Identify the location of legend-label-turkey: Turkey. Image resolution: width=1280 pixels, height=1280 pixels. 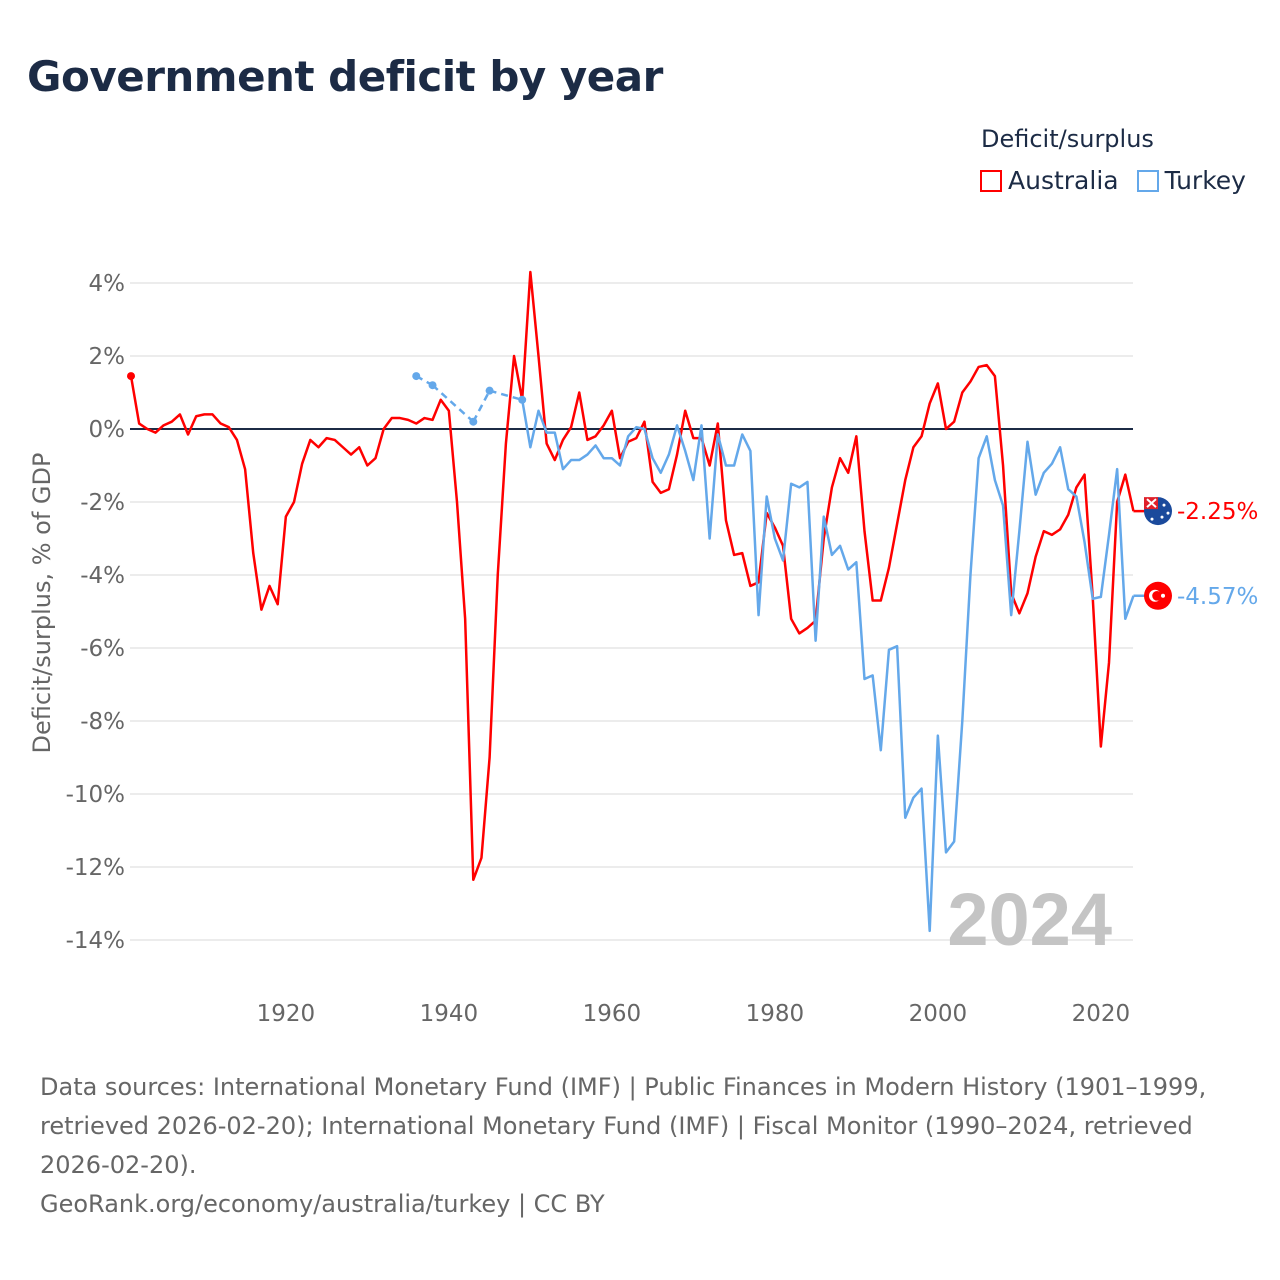
(1205, 180).